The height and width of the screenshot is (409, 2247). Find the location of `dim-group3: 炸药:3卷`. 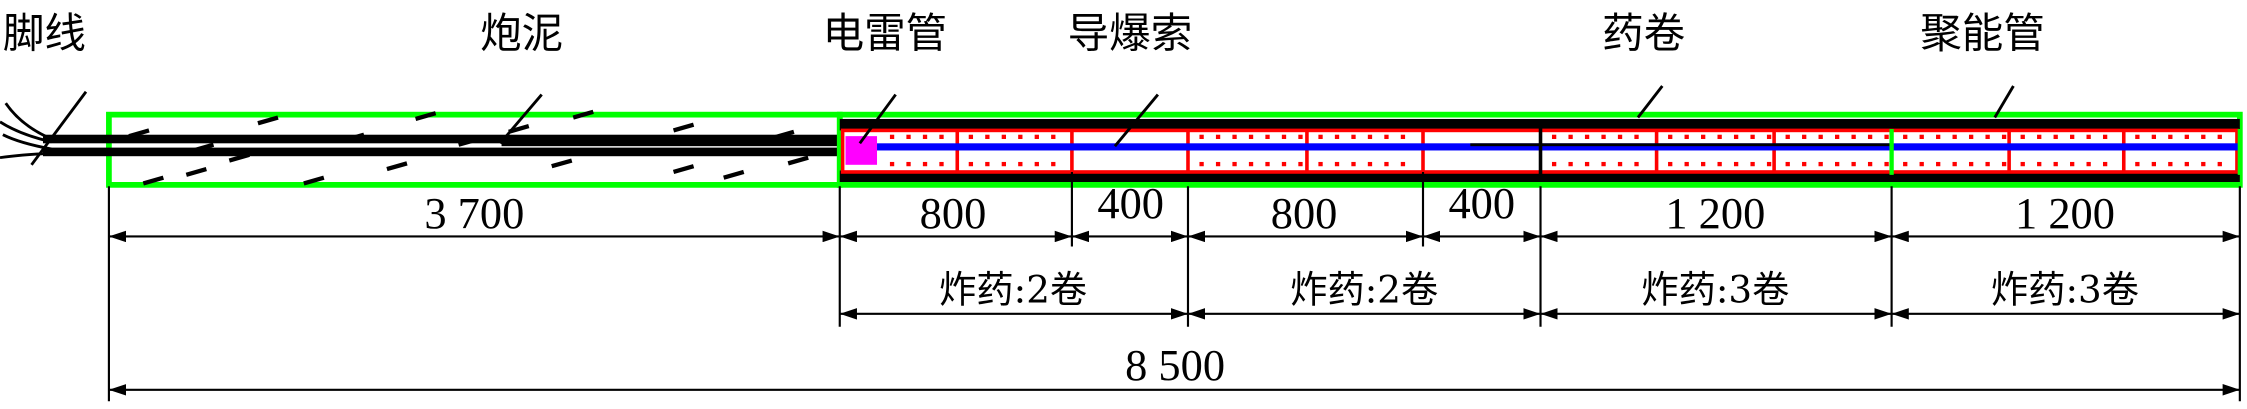

dim-group3: 炸药:3卷 is located at coordinates (1715, 289).